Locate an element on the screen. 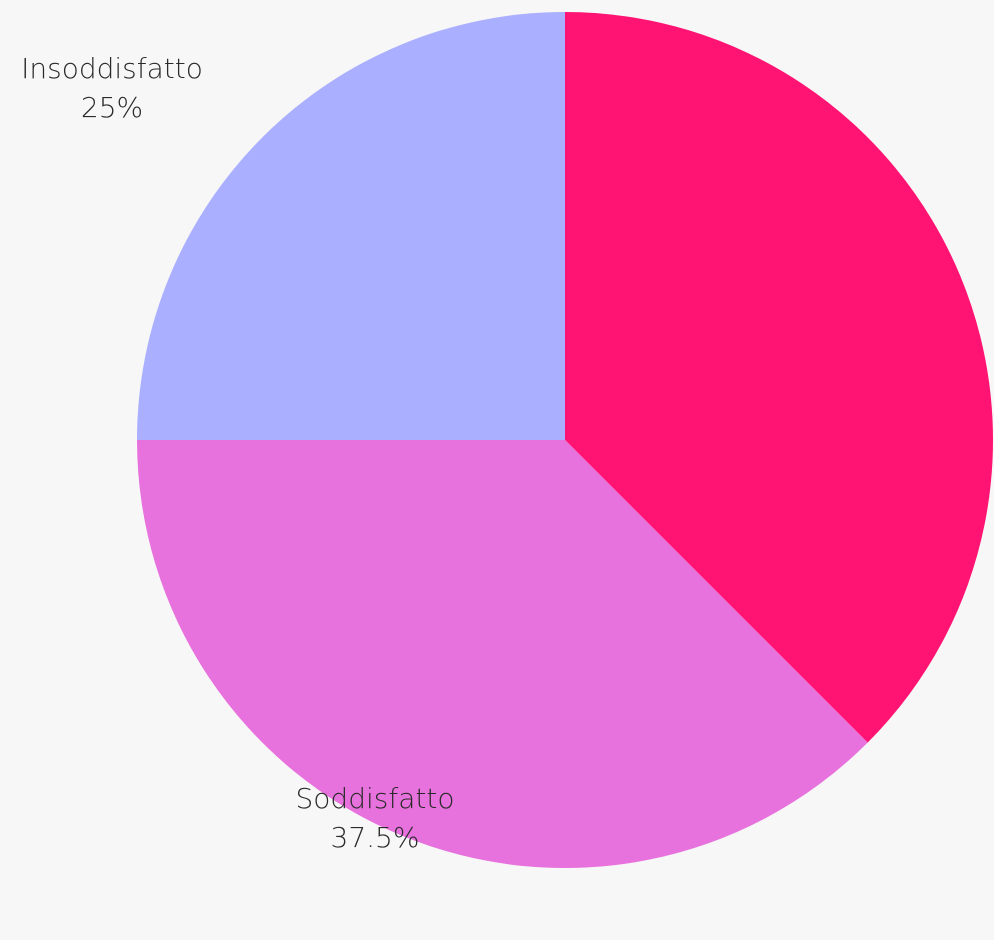 This screenshot has width=994, height=940. slice-label-percent: 37.5% is located at coordinates (375, 837).